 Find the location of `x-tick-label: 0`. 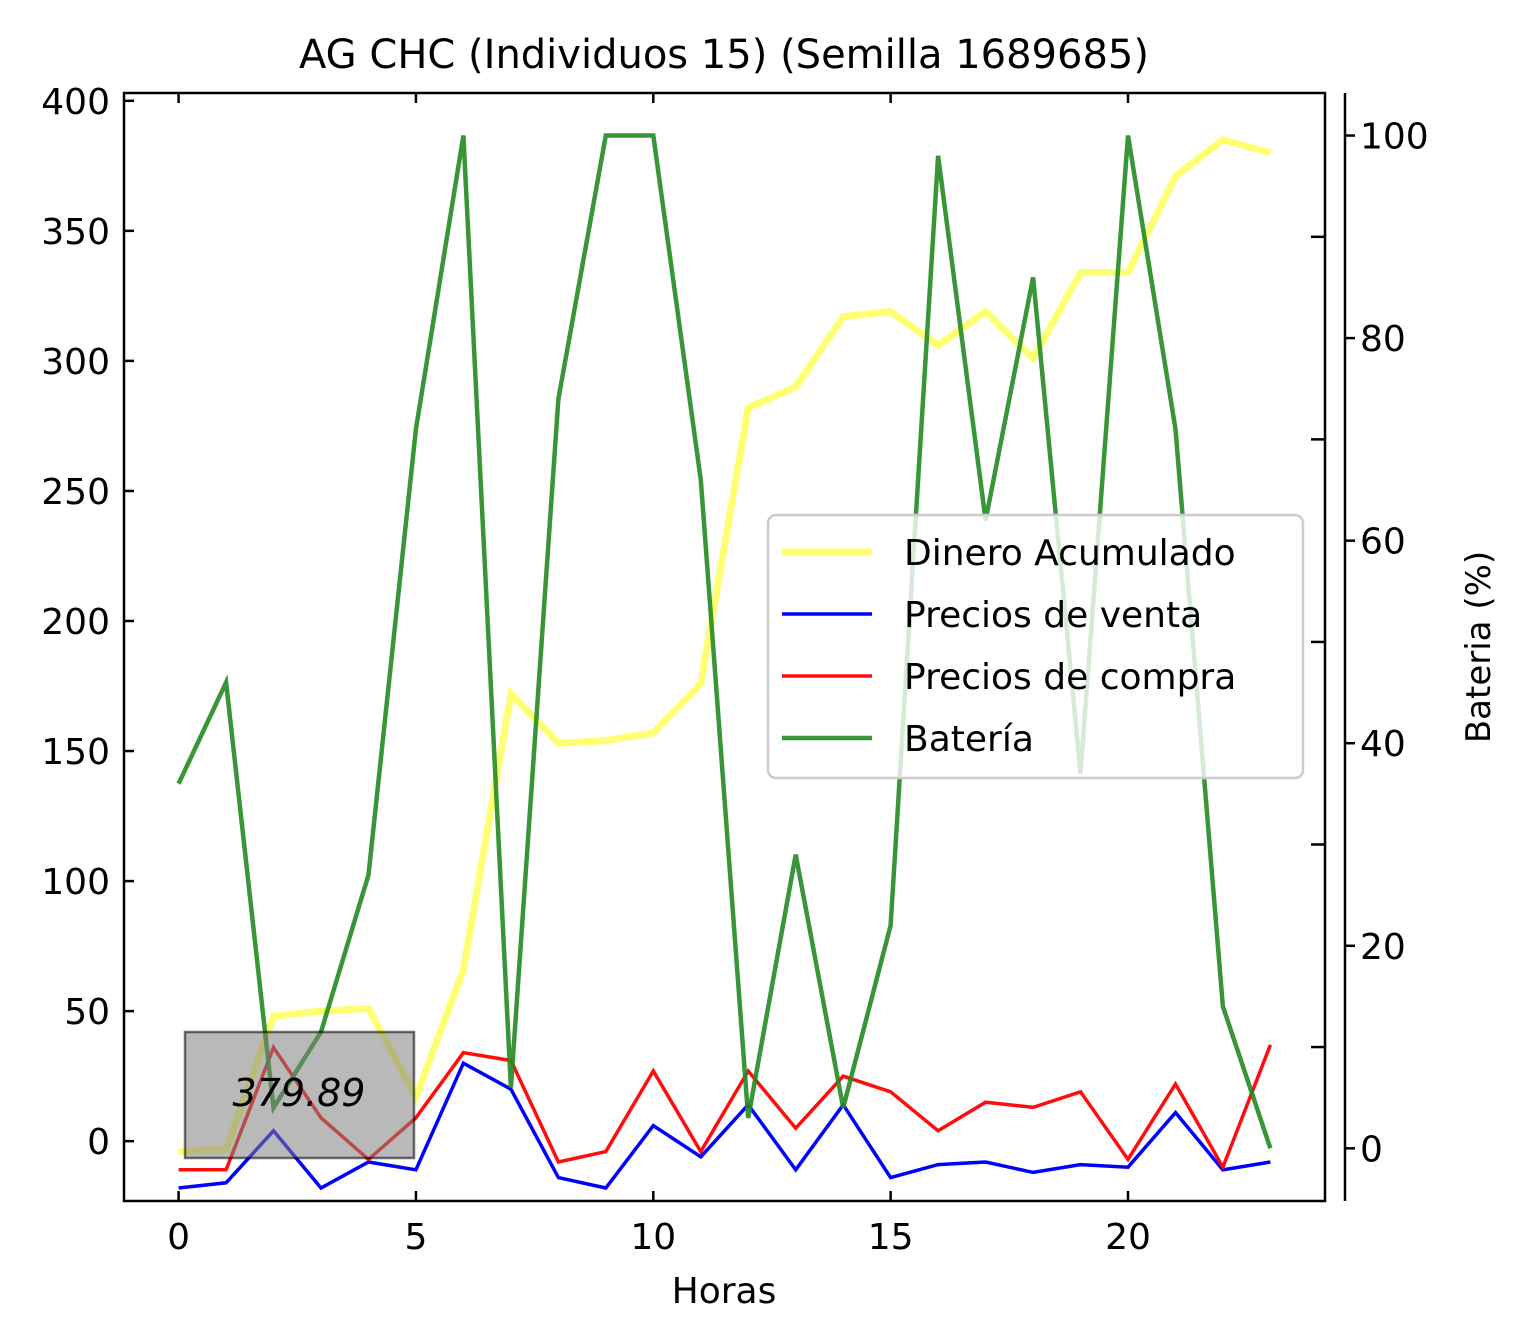

x-tick-label: 0 is located at coordinates (178, 1237).